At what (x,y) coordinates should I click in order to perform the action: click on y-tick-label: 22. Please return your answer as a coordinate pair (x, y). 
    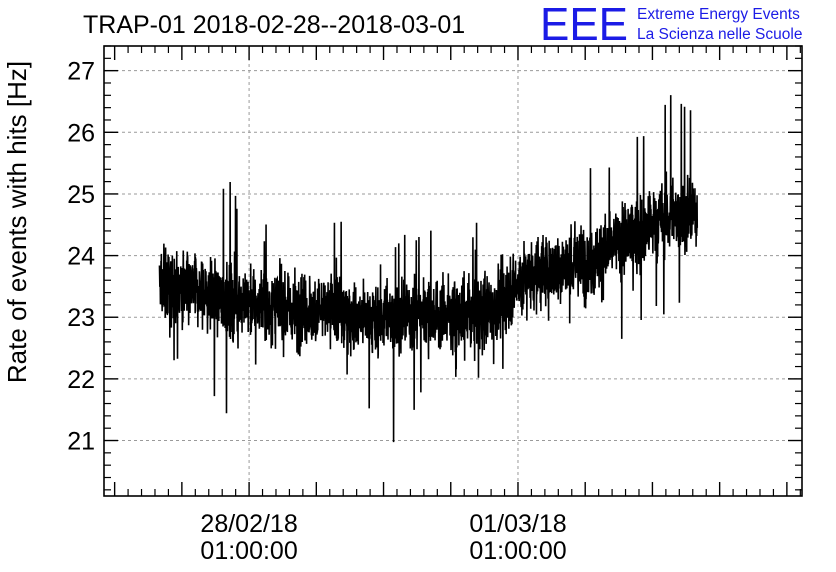
    Looking at the image, I should click on (81, 380).